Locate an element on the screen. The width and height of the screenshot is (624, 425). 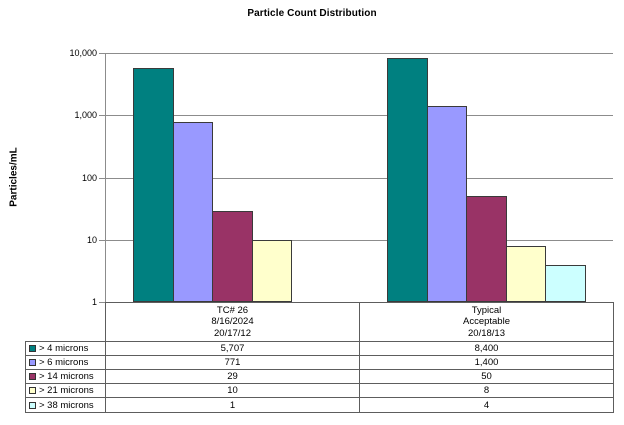
legend-item: > 38 microns is located at coordinates (66, 405).